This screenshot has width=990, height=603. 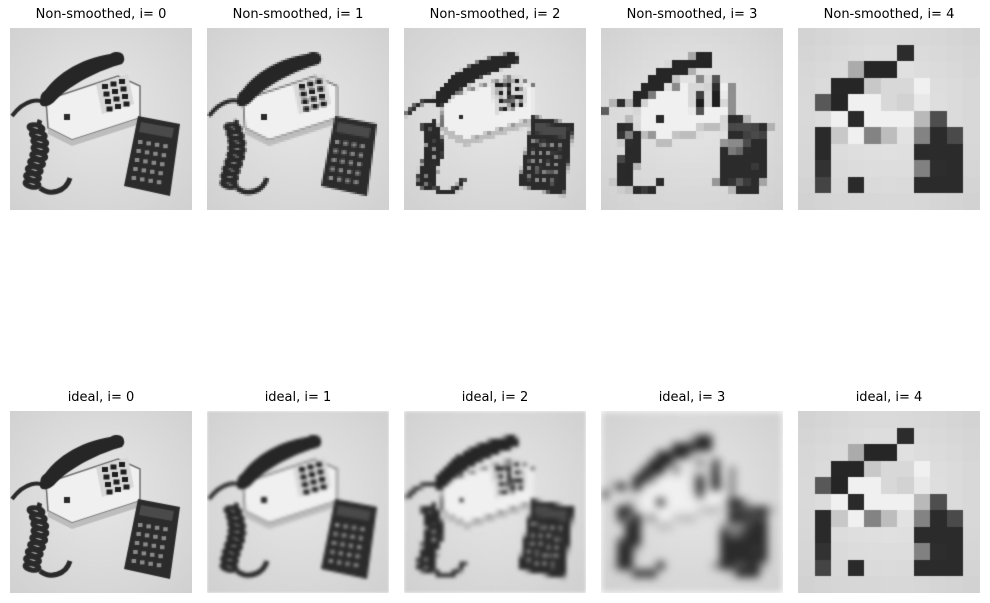 I want to click on panel-title: Non-smoothed, i= 4, so click(x=889, y=14).